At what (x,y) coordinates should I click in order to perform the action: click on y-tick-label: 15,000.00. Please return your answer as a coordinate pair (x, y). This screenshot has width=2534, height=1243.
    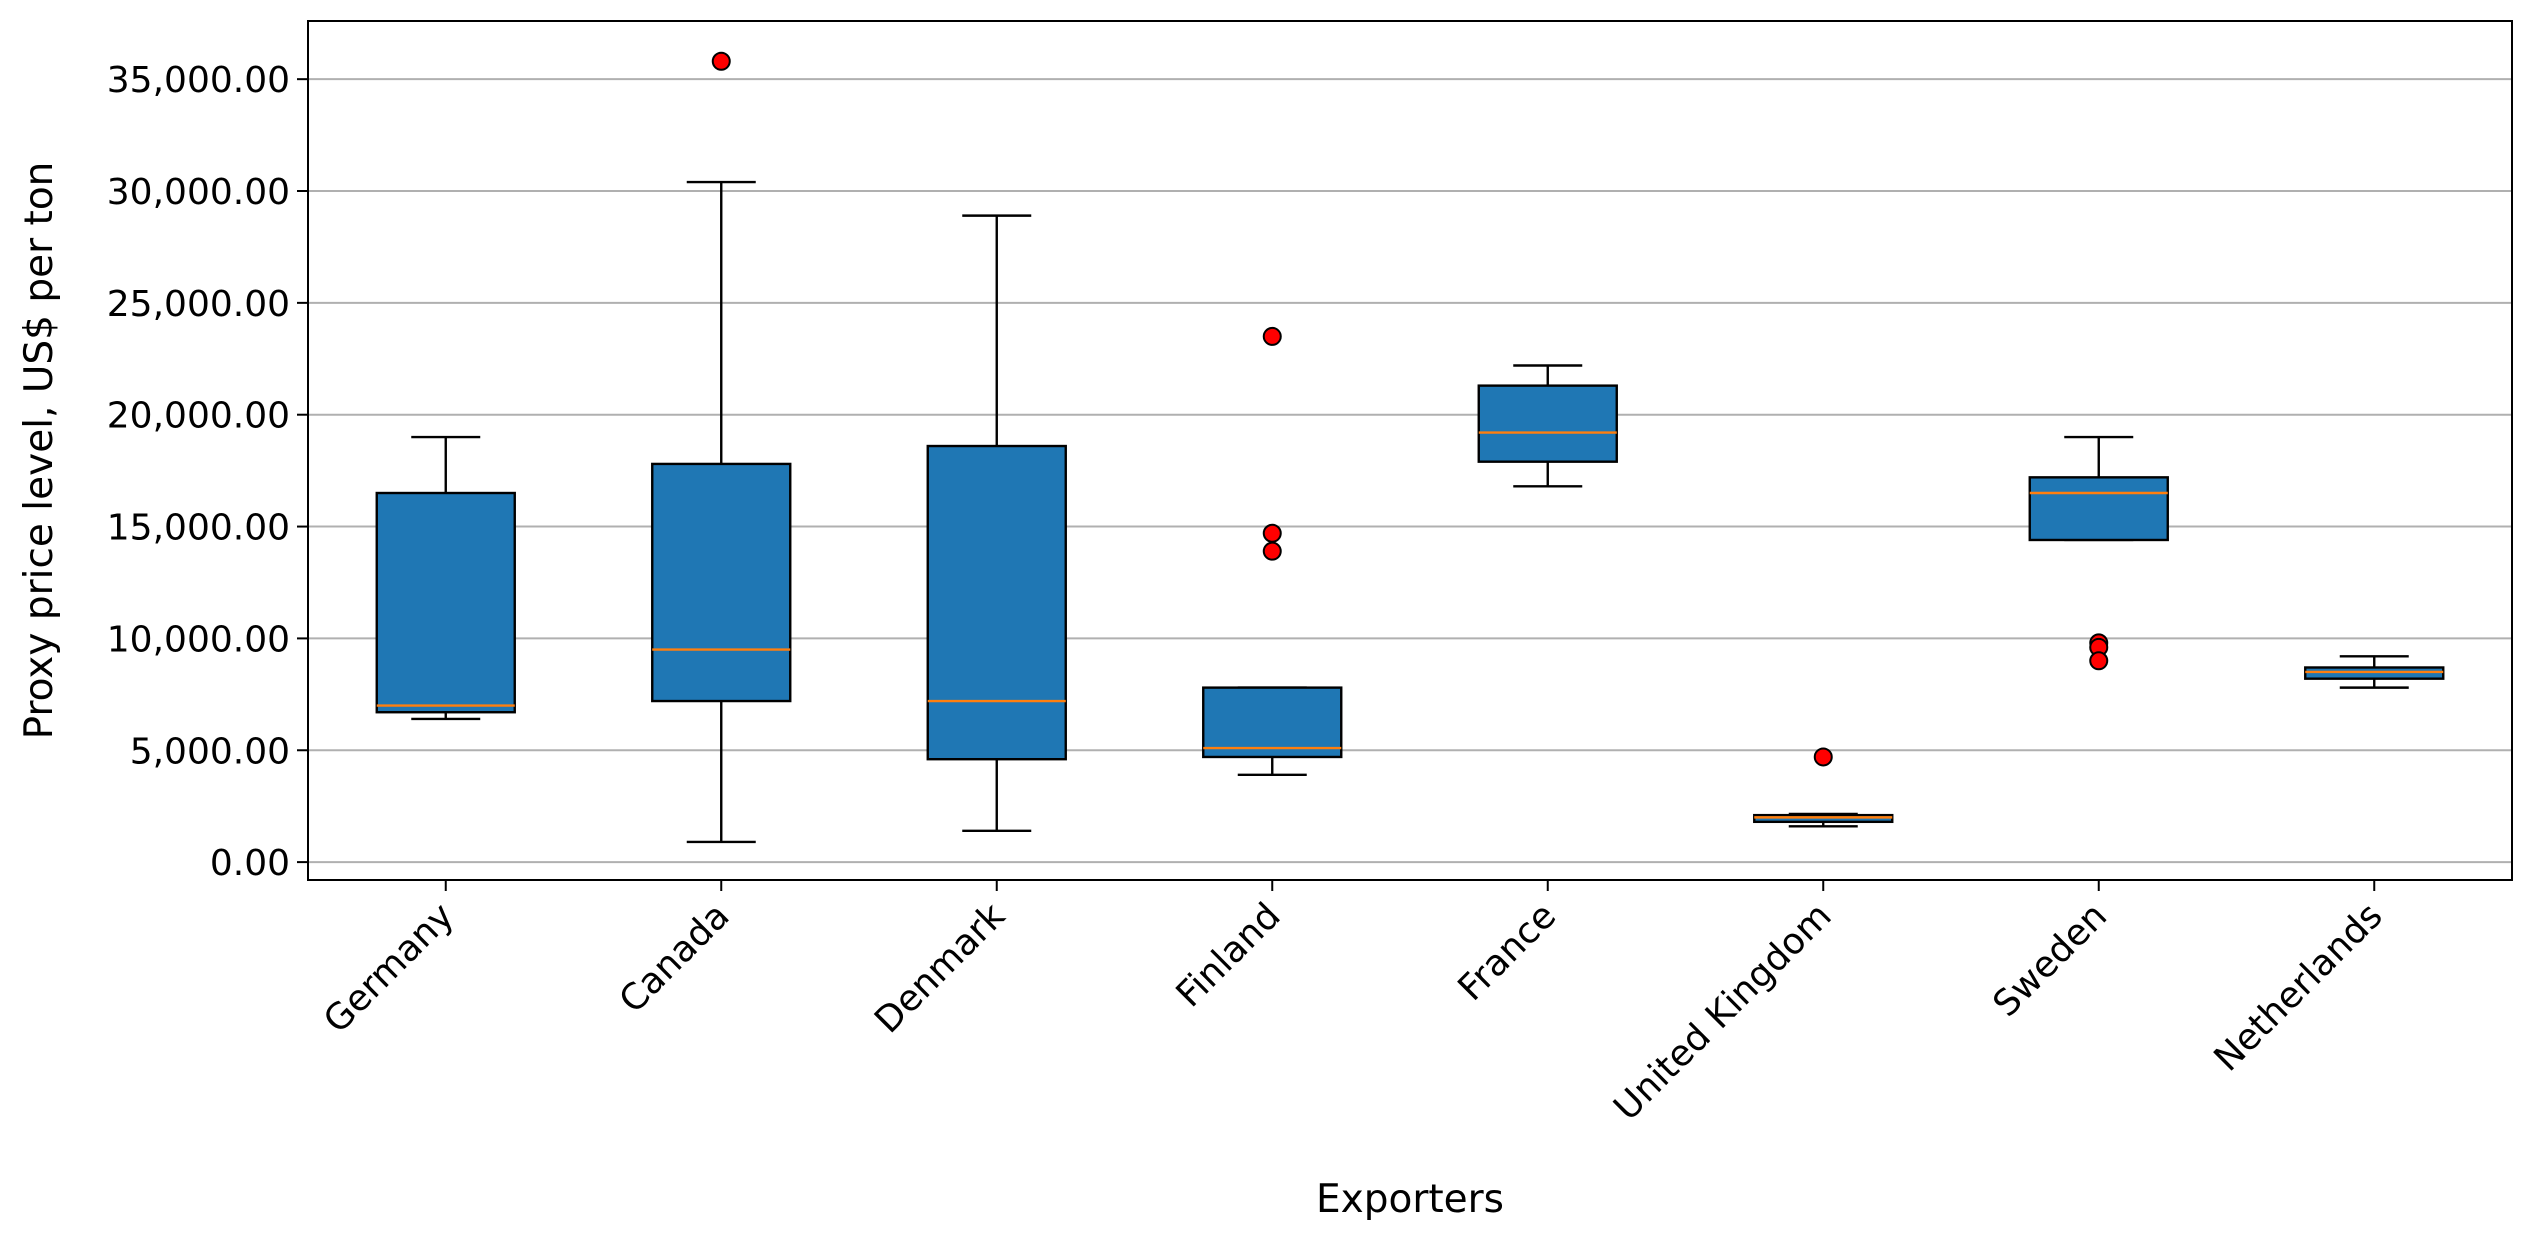
    Looking at the image, I should click on (198, 528).